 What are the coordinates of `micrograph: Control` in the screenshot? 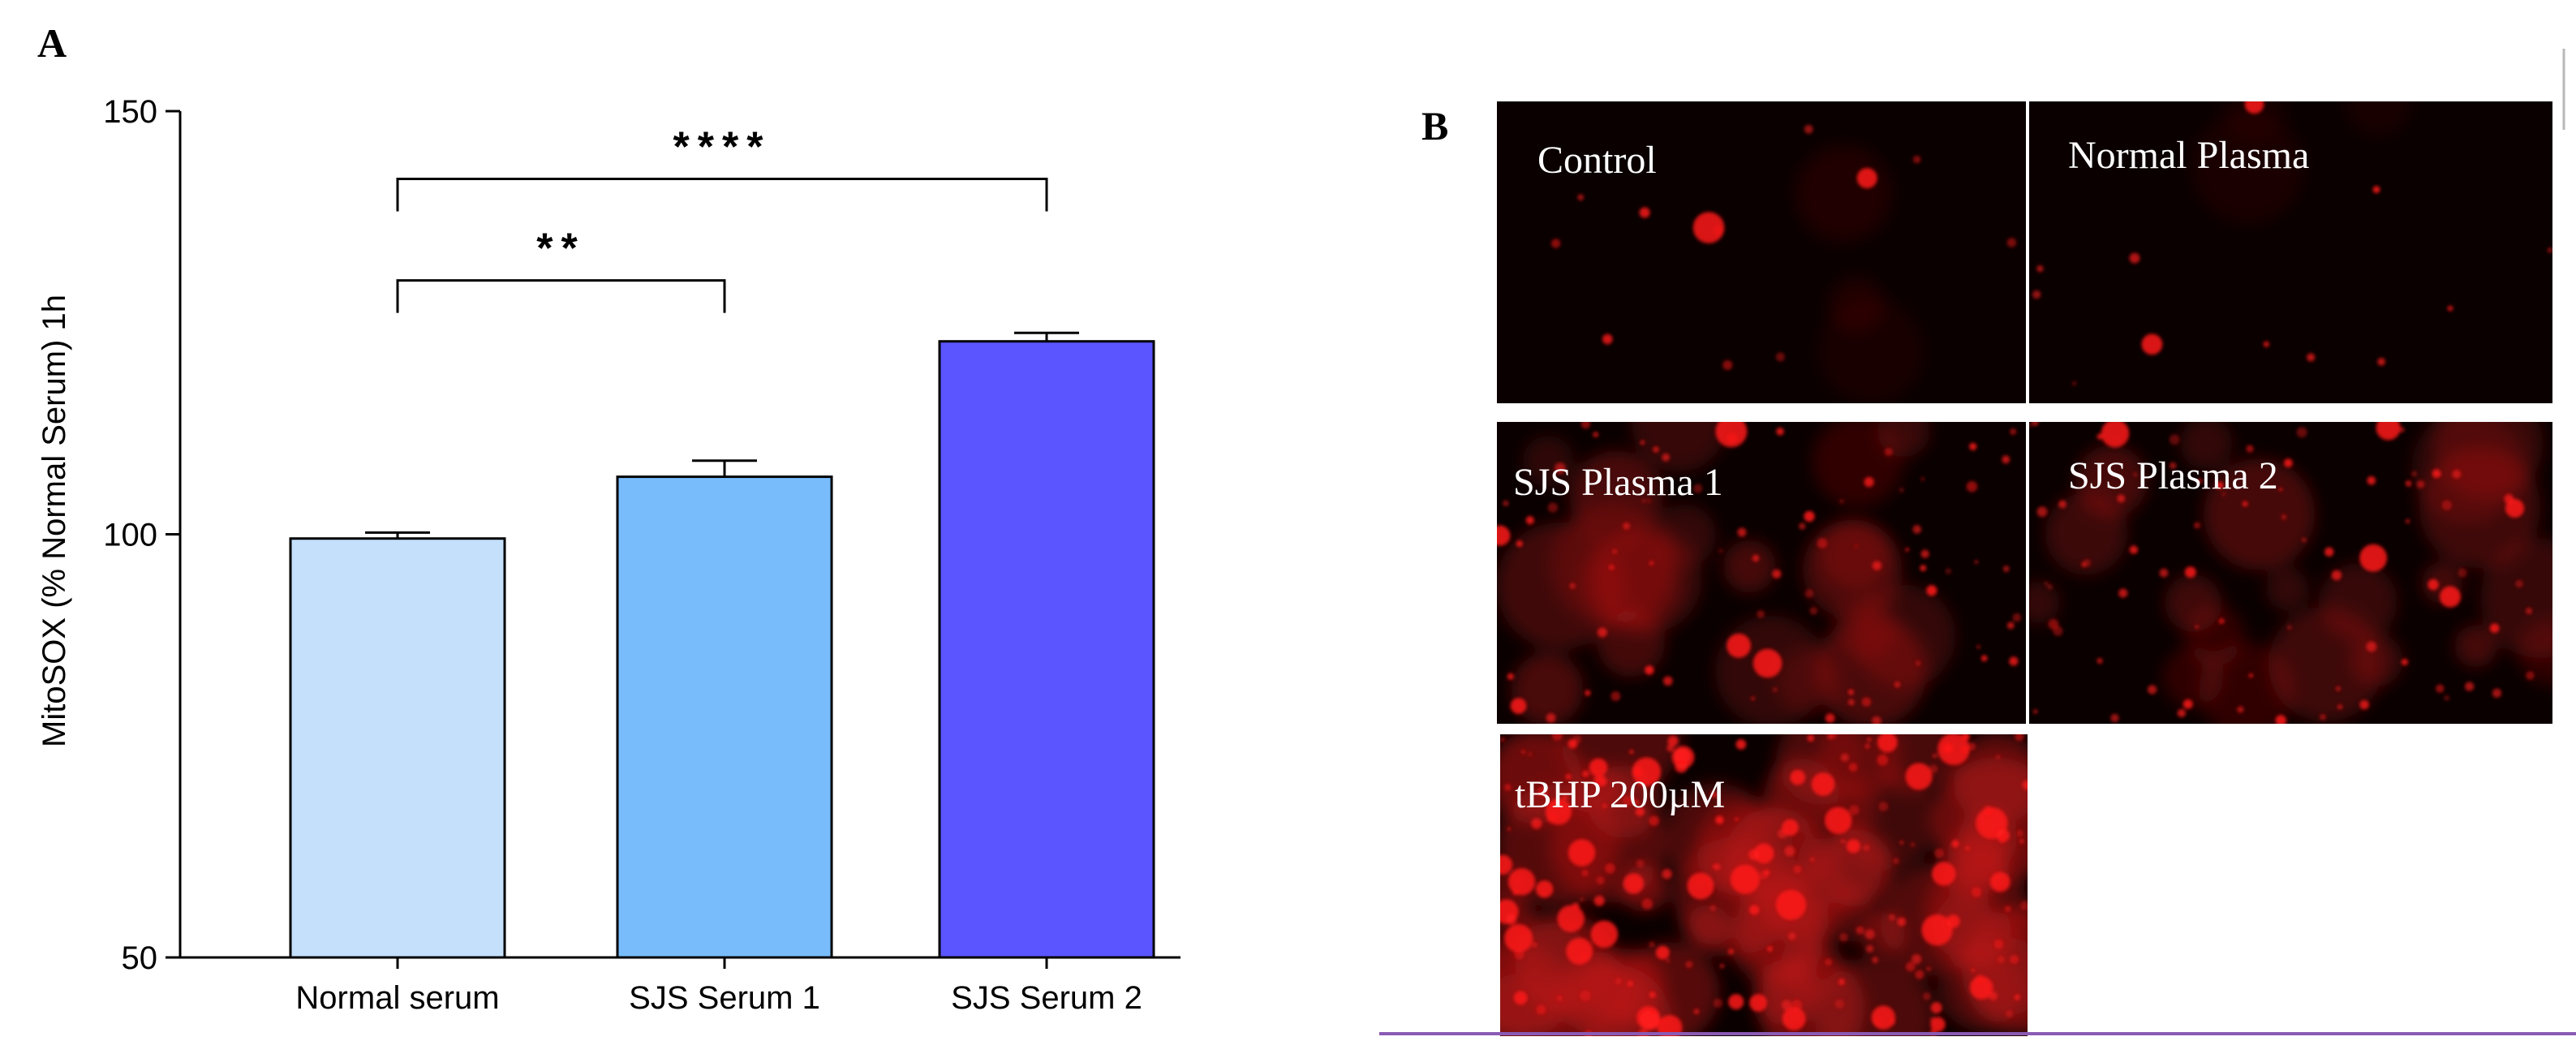 It's located at (1761, 252).